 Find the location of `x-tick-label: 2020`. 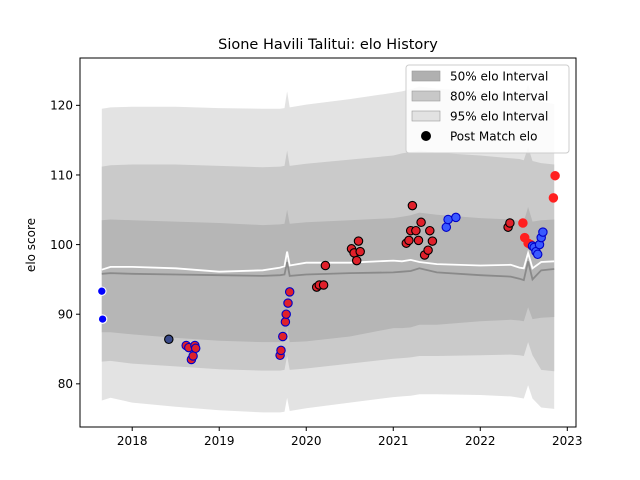

x-tick-label: 2020 is located at coordinates (306, 441).